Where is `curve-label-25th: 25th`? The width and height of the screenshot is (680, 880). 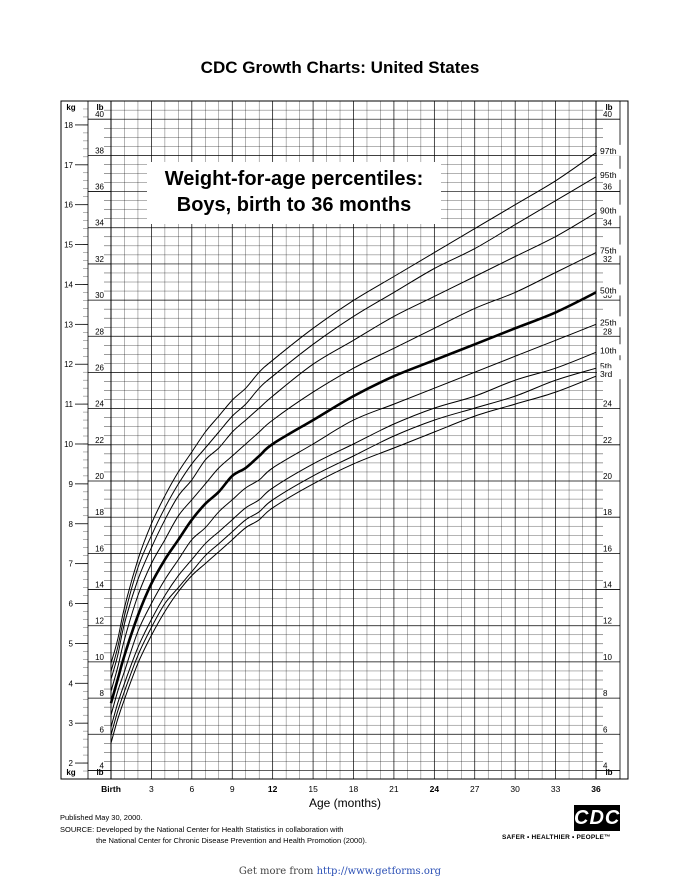
curve-label-25th: 25th is located at coordinates (608, 322).